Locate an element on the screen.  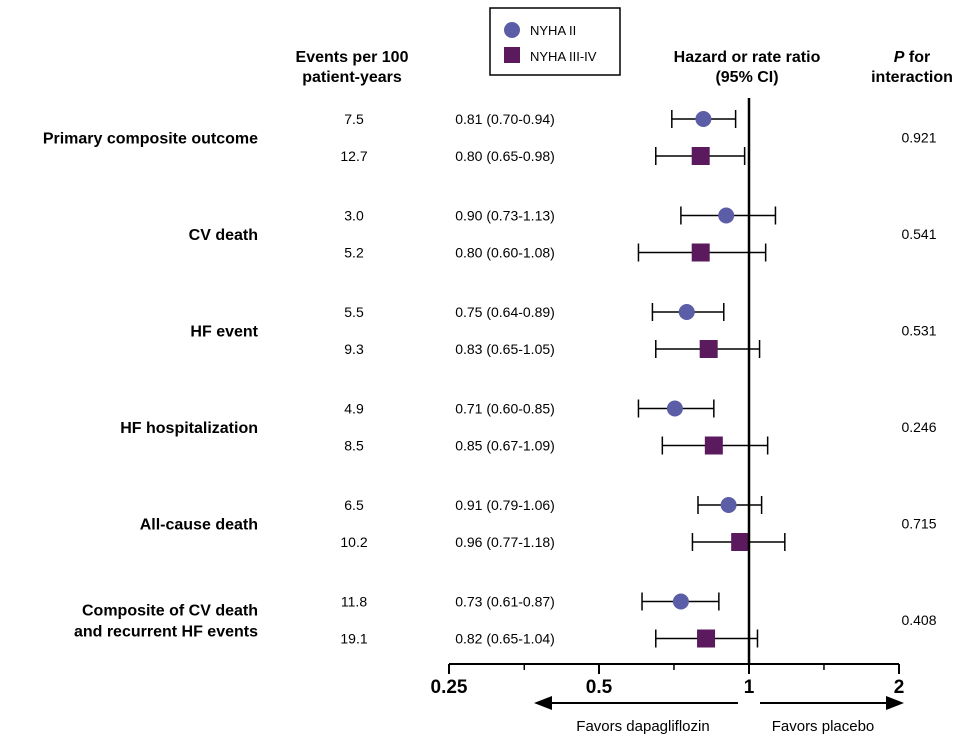
ci-value: 0.90 (0.73-1.13) is located at coordinates (505, 216).